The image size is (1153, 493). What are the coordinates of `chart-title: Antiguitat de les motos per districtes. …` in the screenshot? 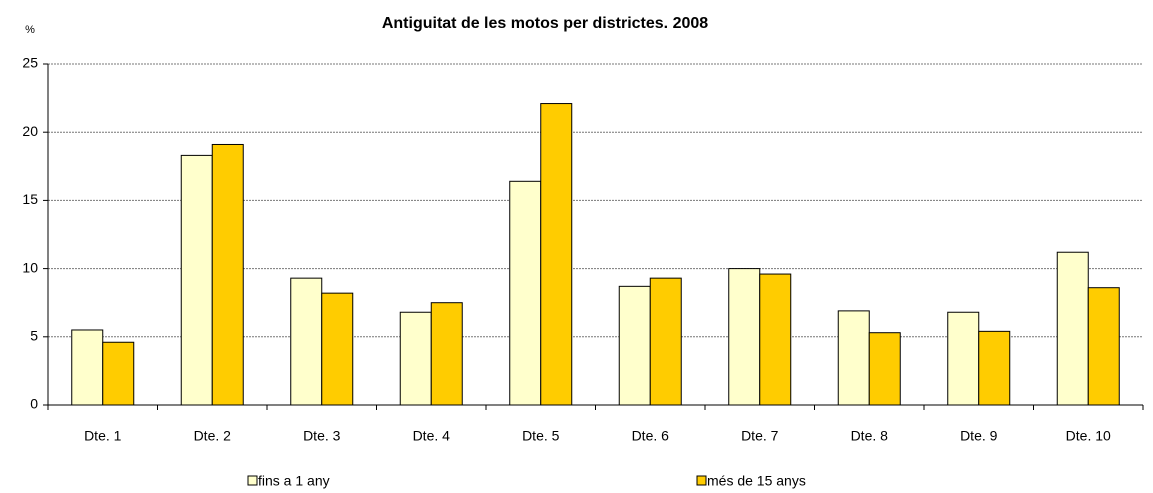 It's located at (545, 23).